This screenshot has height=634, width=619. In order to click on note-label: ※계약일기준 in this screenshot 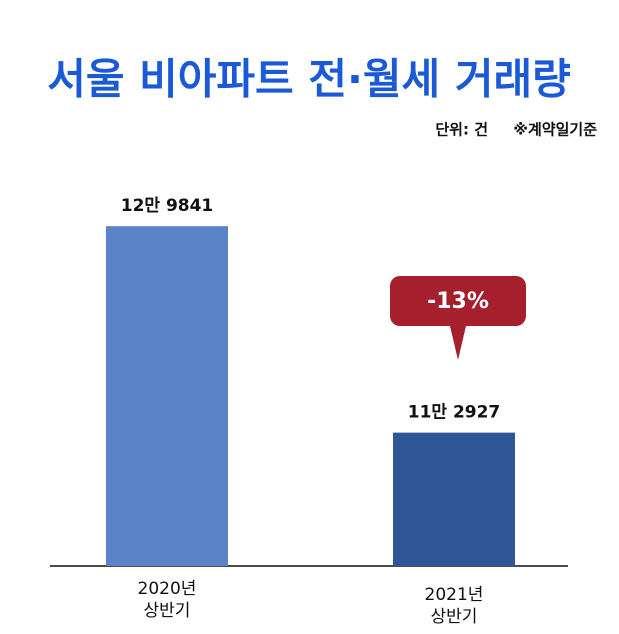, I will do `click(555, 130)`.